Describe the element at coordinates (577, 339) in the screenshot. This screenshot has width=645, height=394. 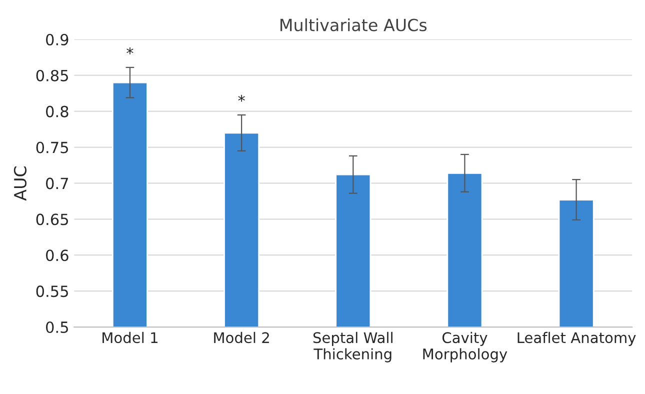
I see `x-tick-label: Leaflet Anatomy` at that location.